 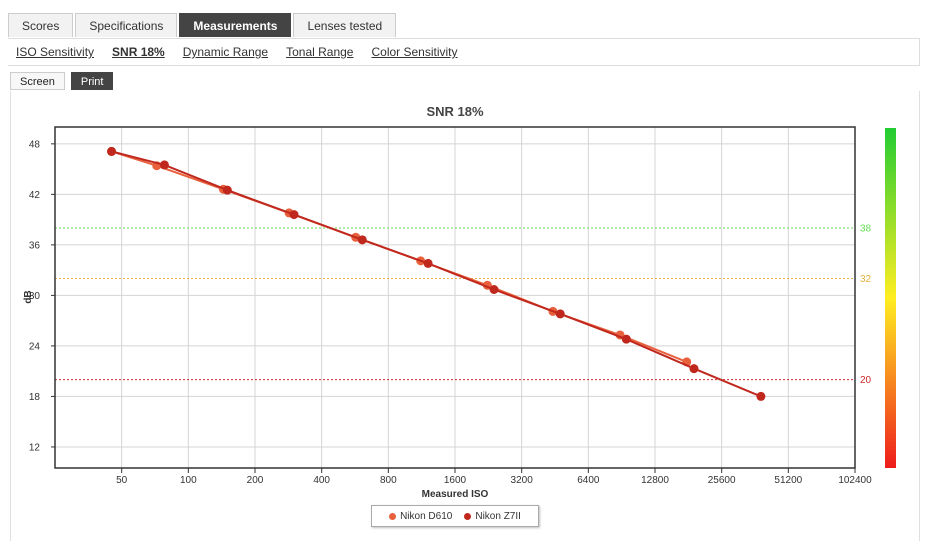 I want to click on x-tick-label: 400, so click(x=321, y=480).